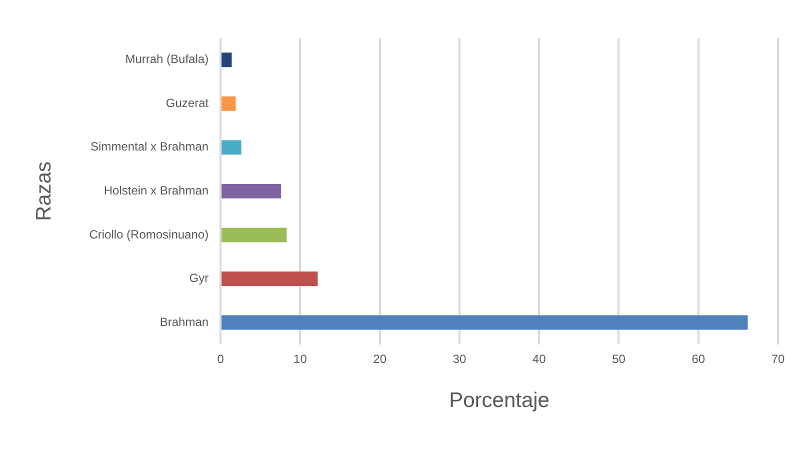 The width and height of the screenshot is (802, 450). Describe the element at coordinates (619, 359) in the screenshot. I see `x-tick-label: 50` at that location.